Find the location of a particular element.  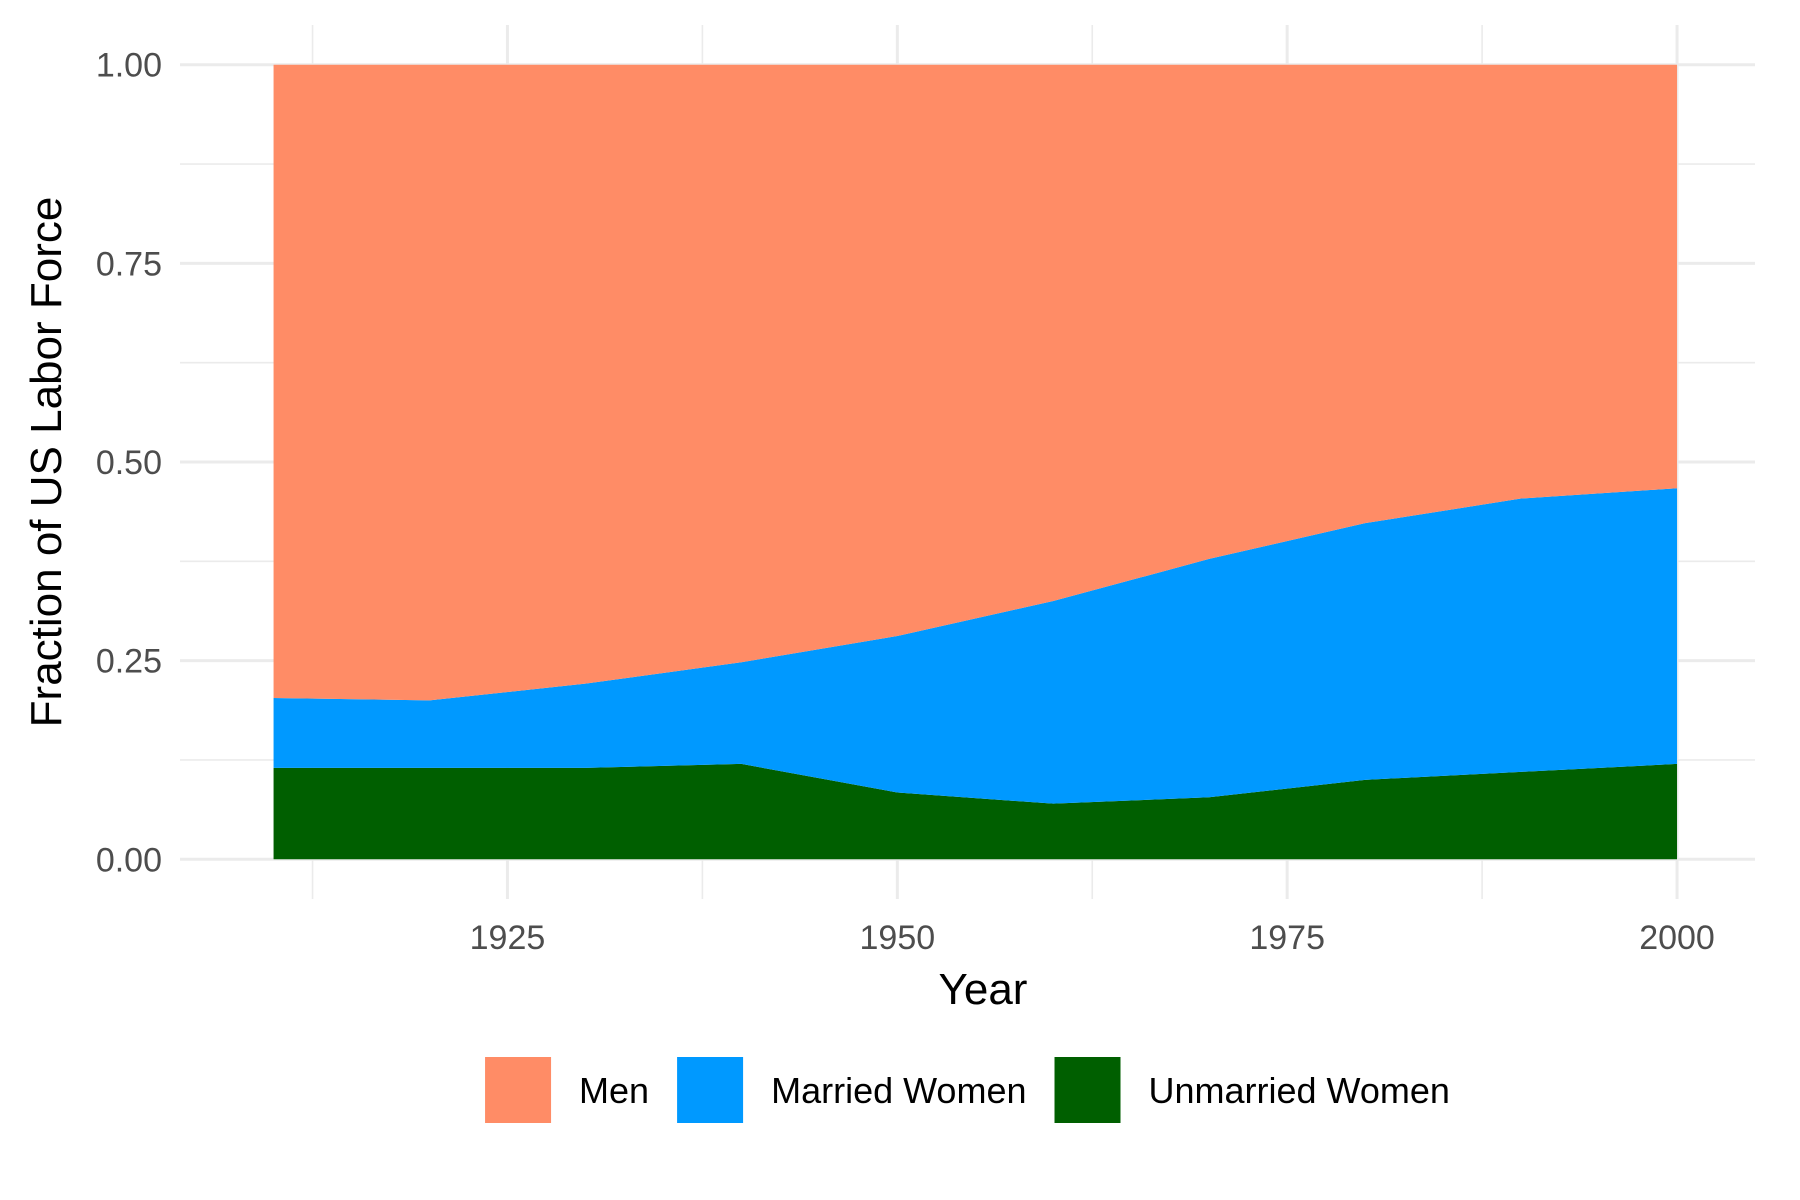

x-tick-label: 2000 is located at coordinates (1677, 938).